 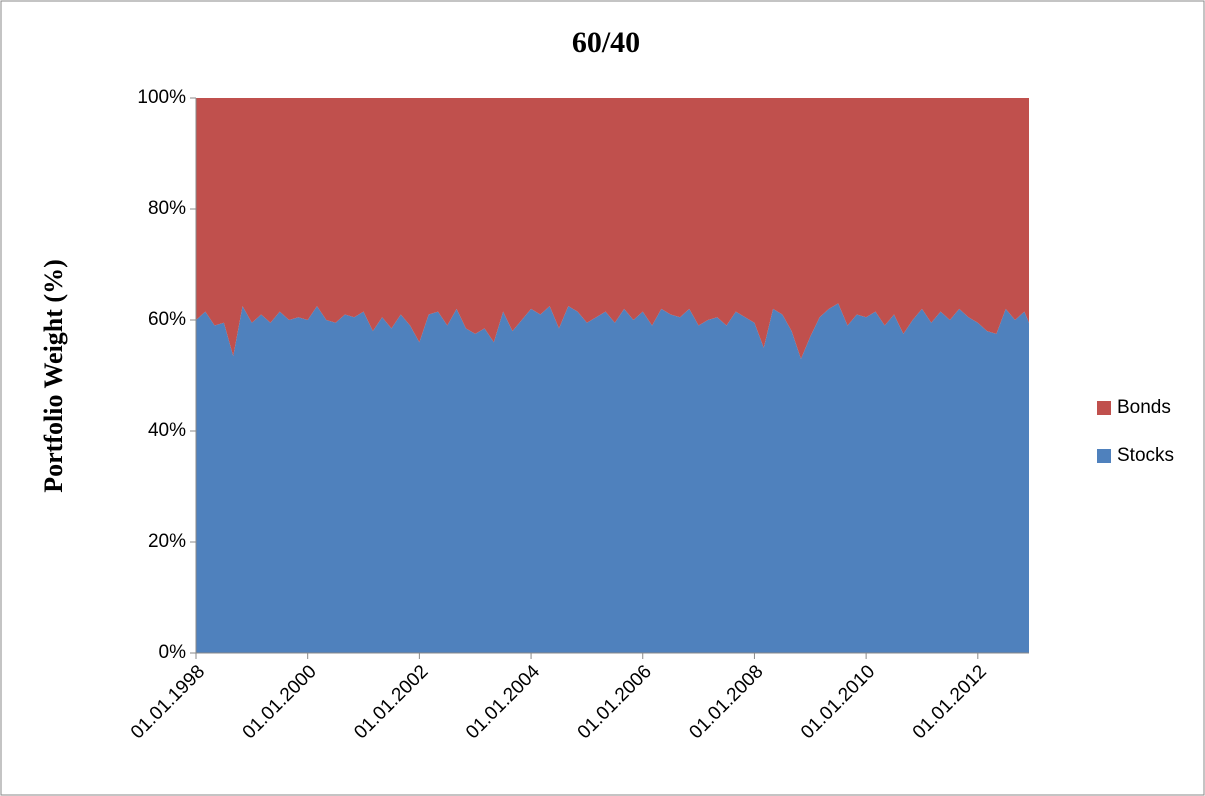 I want to click on y-tick-label: 60%, so click(x=167, y=319).